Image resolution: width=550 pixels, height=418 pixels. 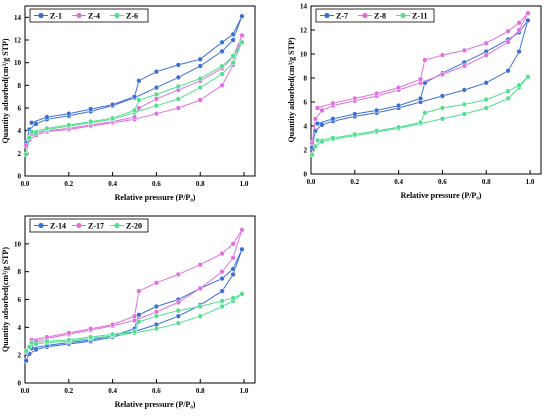 What do you see at coordinates (132, 16) in the screenshot?
I see `legend-label: Z-6` at bounding box center [132, 16].